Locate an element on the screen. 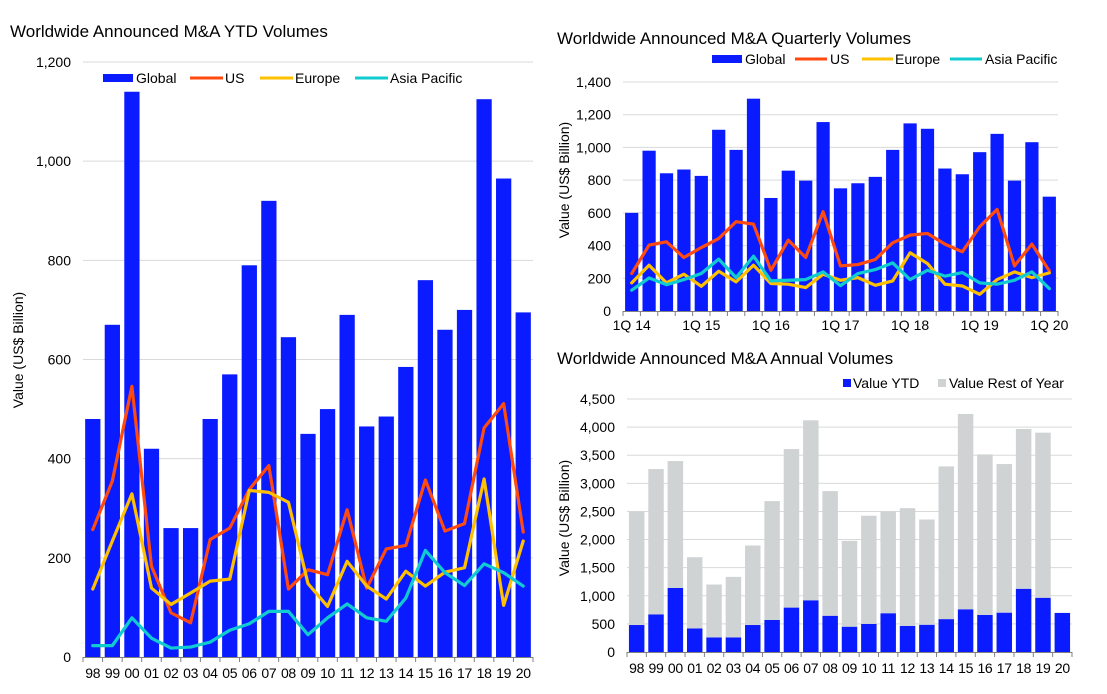 The width and height of the screenshot is (1107, 694). y-tick-label: 1,400 is located at coordinates (593, 82).